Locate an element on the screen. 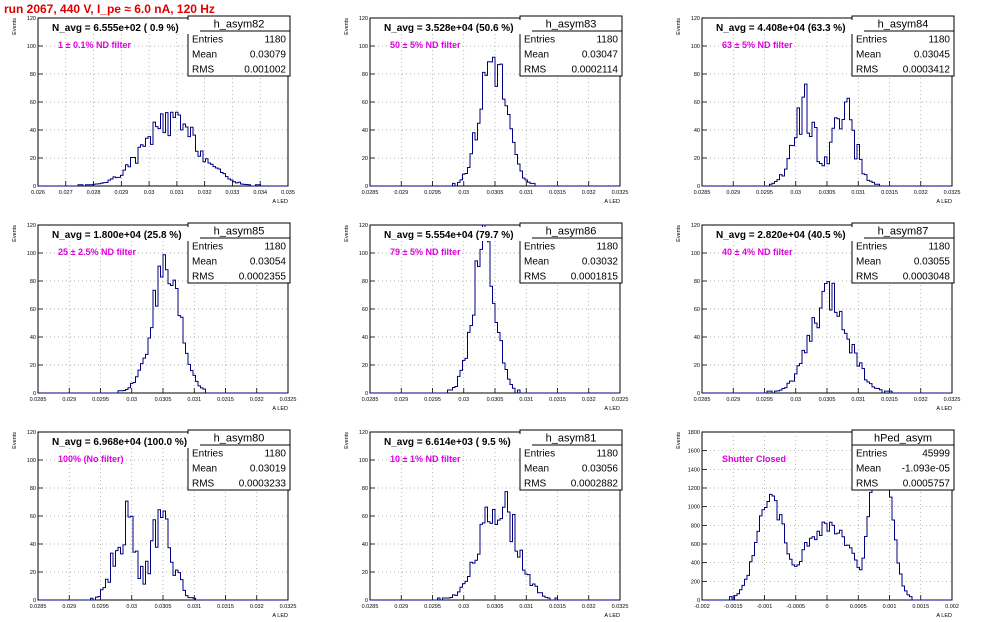  y-tick-label: 1000 is located at coordinates (694, 508).